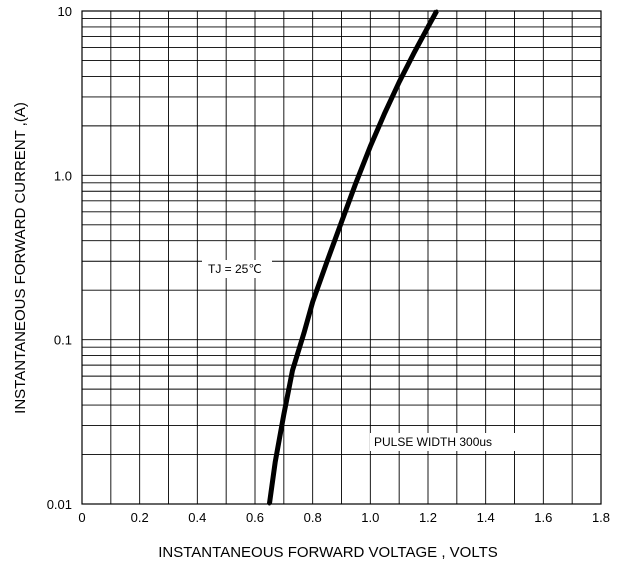 Image resolution: width=617 pixels, height=567 pixels. I want to click on x-tick-label: 0.6, so click(255, 517).